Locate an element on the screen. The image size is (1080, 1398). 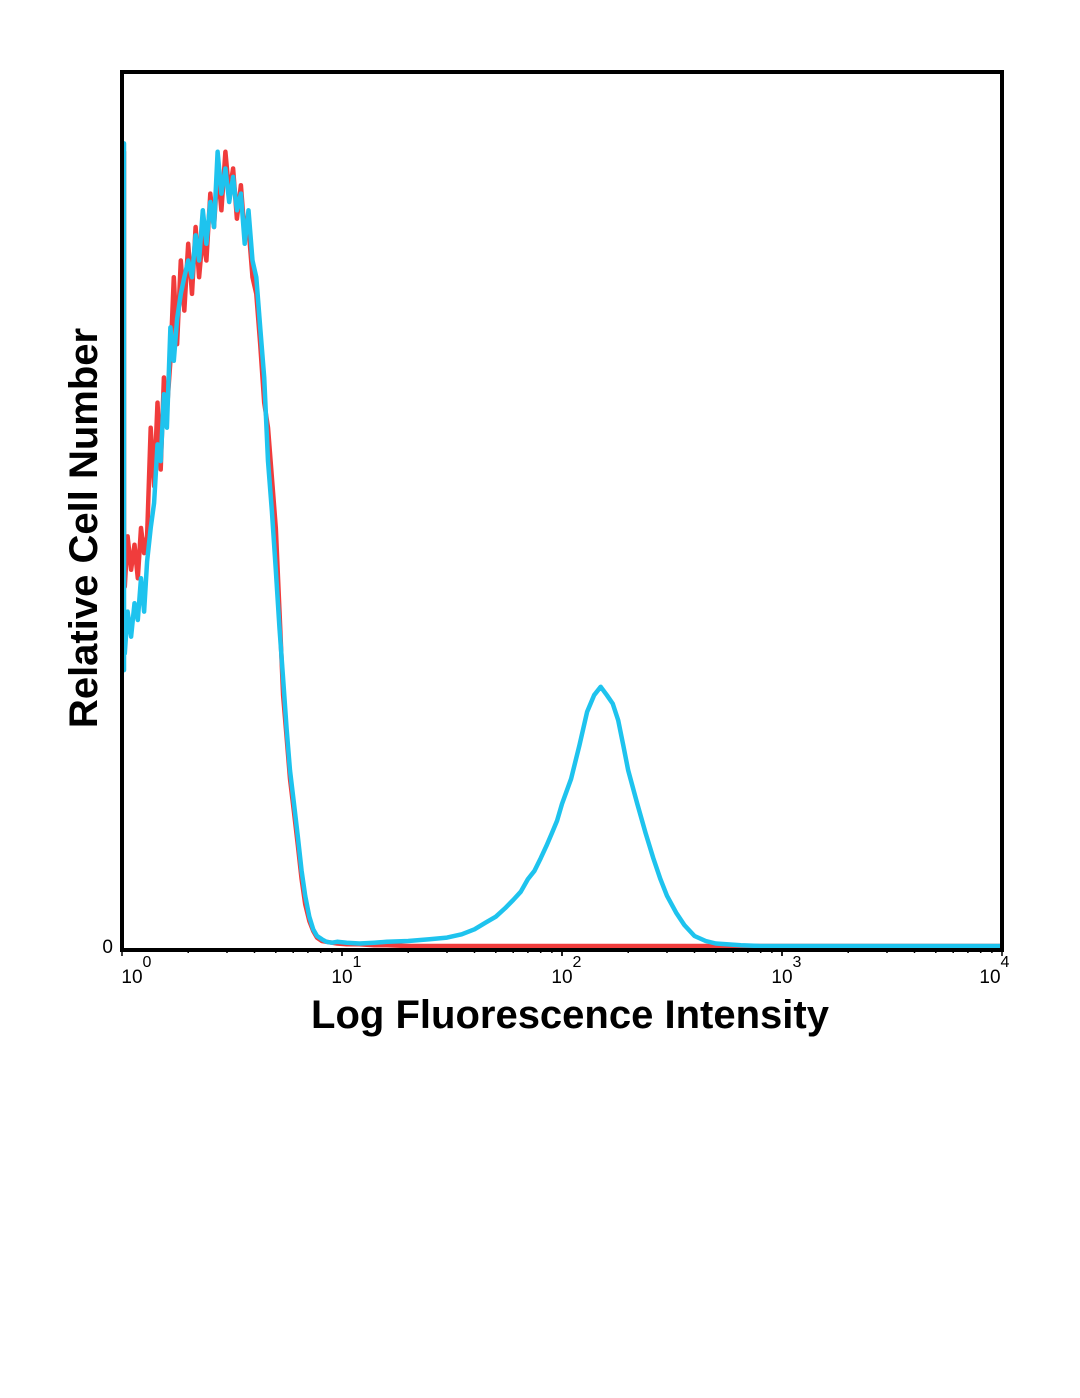
x-tick-exponent: 1 is located at coordinates (357, 962).